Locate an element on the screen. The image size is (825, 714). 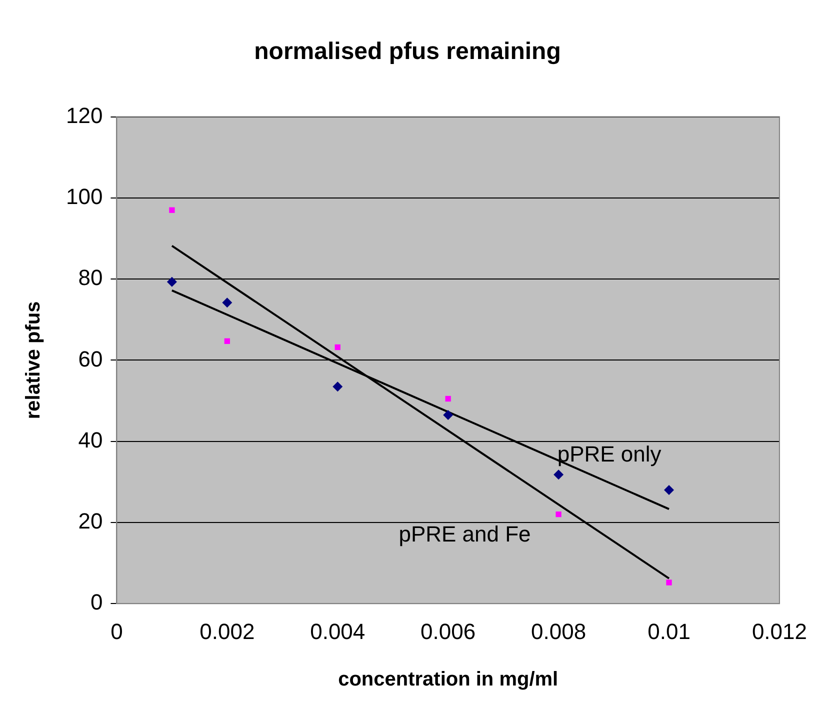
y-tick-label: 100 is located at coordinates (84, 196).